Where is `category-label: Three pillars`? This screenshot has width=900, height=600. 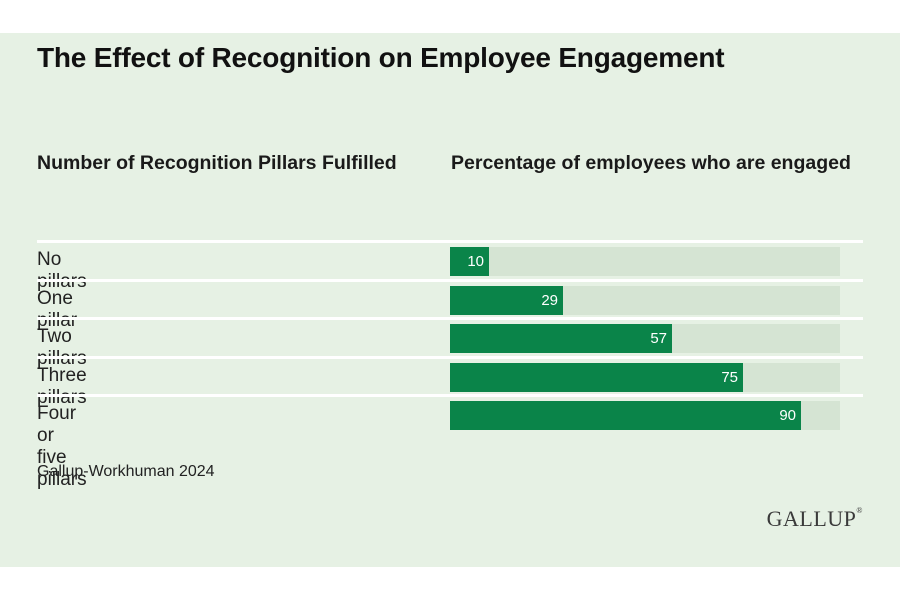
category-label: Three pillars is located at coordinates (62, 386).